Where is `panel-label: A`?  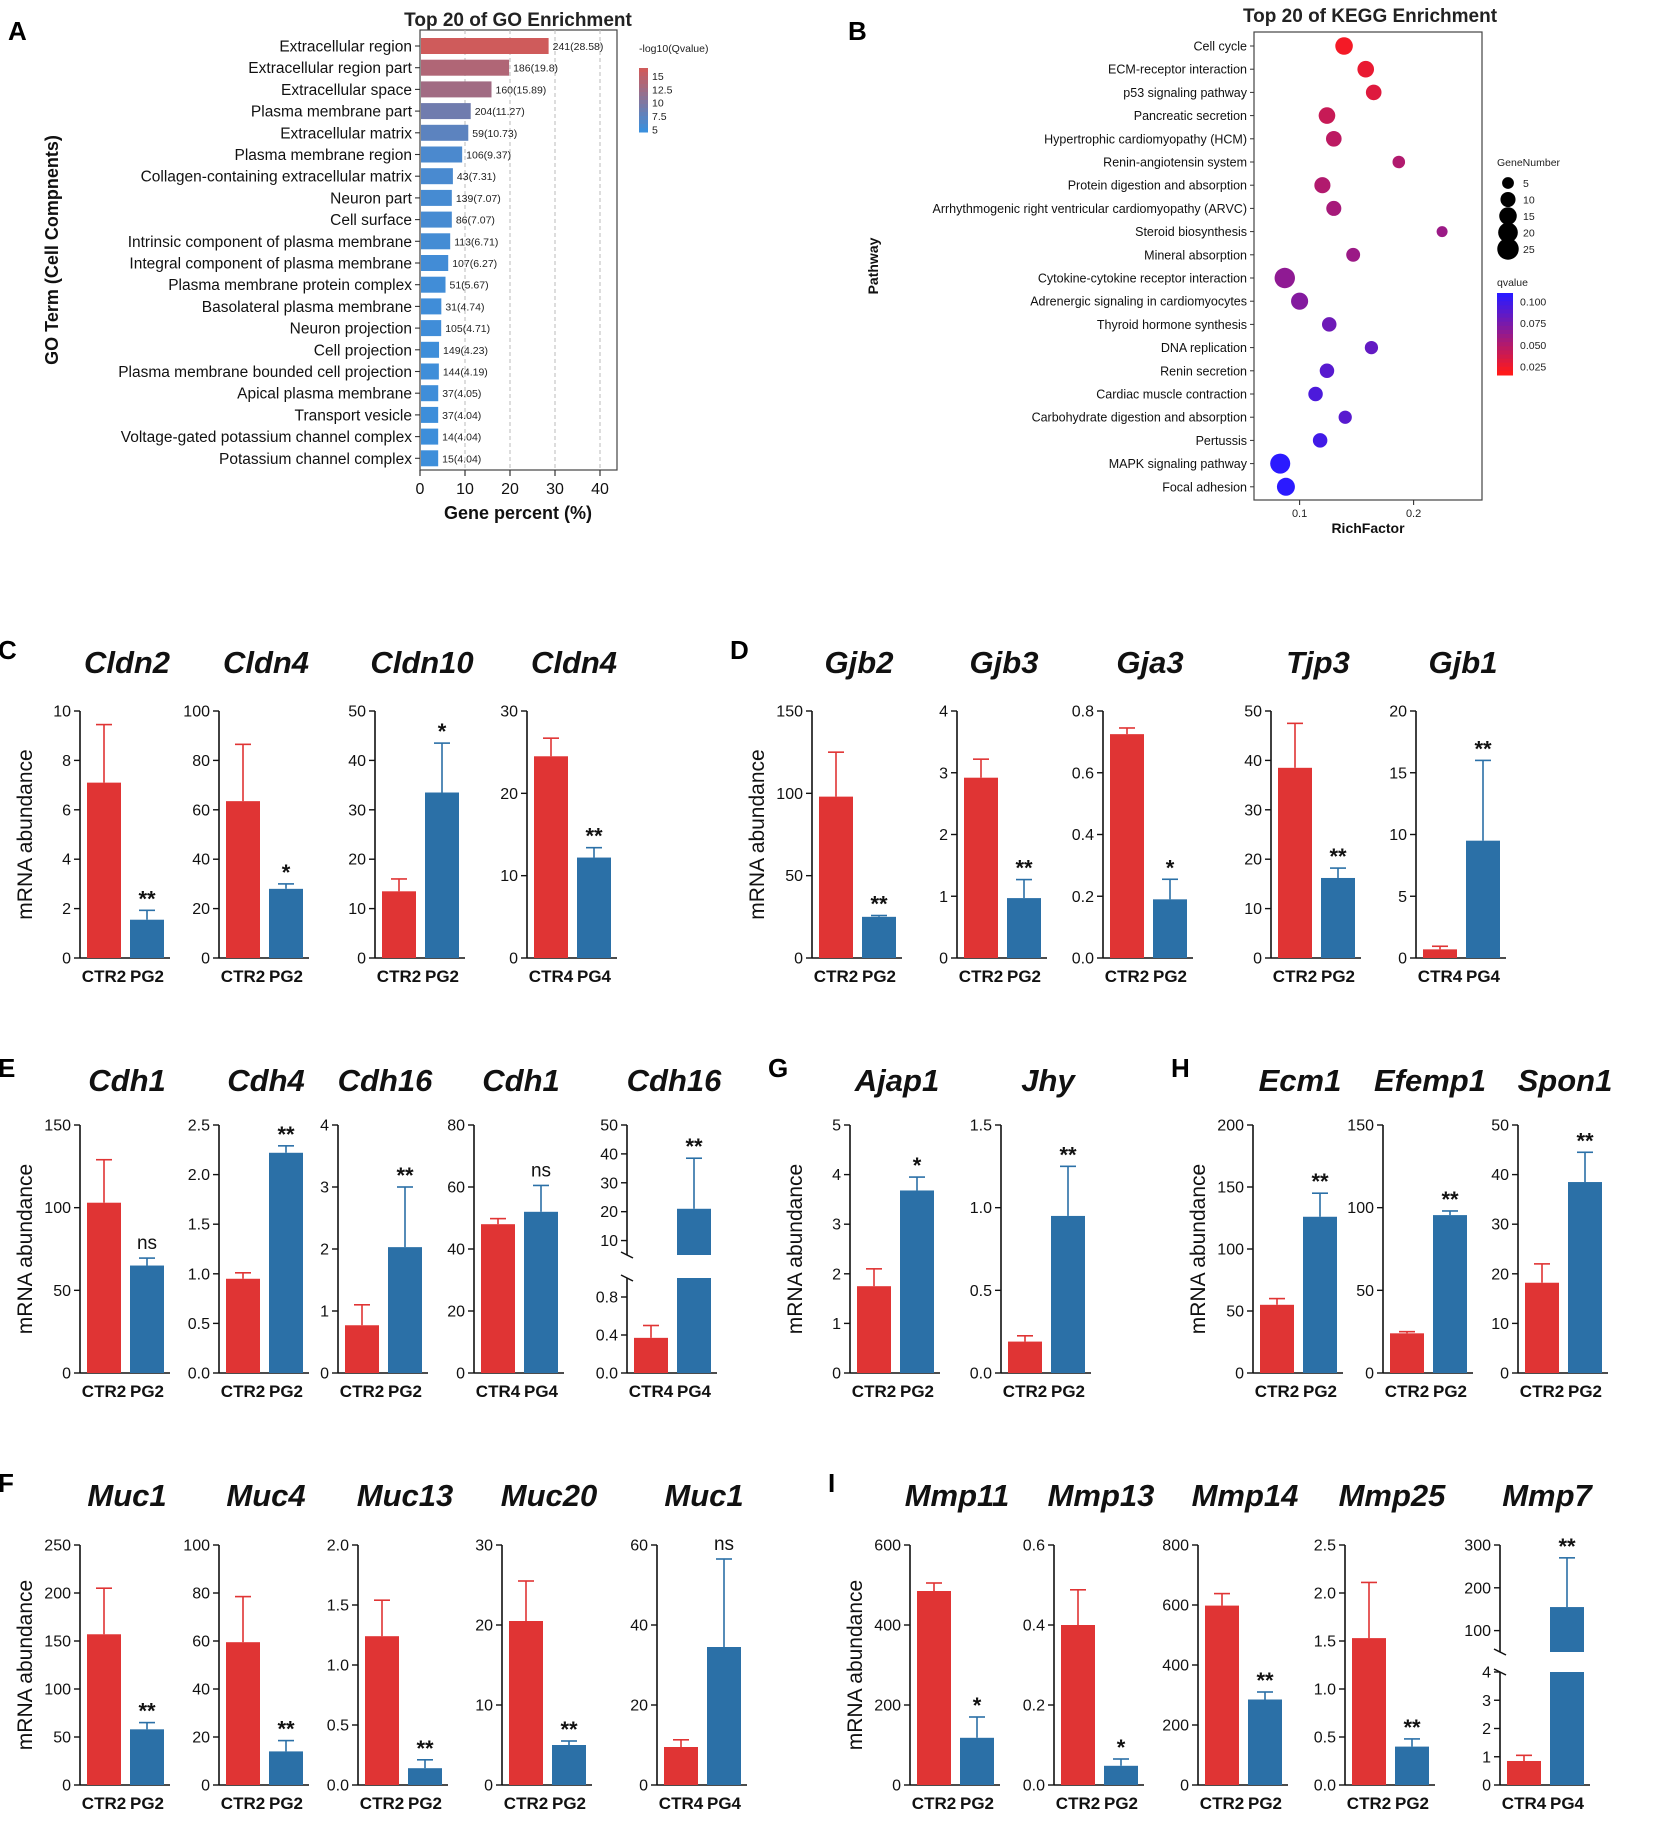 panel-label: A is located at coordinates (17, 31).